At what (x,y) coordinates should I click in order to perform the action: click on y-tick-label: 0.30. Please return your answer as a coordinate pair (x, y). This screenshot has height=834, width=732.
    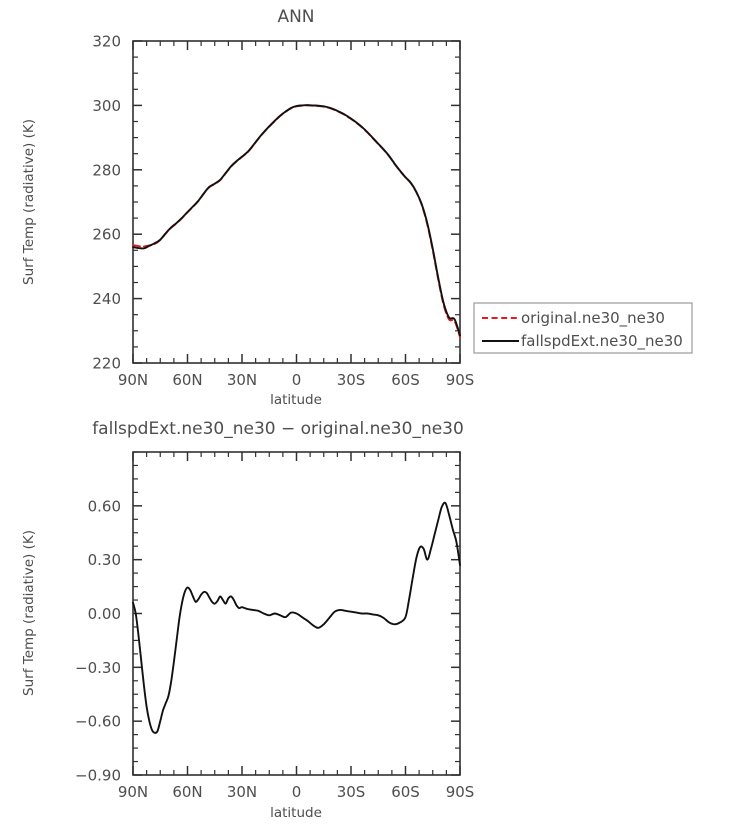
    Looking at the image, I should click on (104, 560).